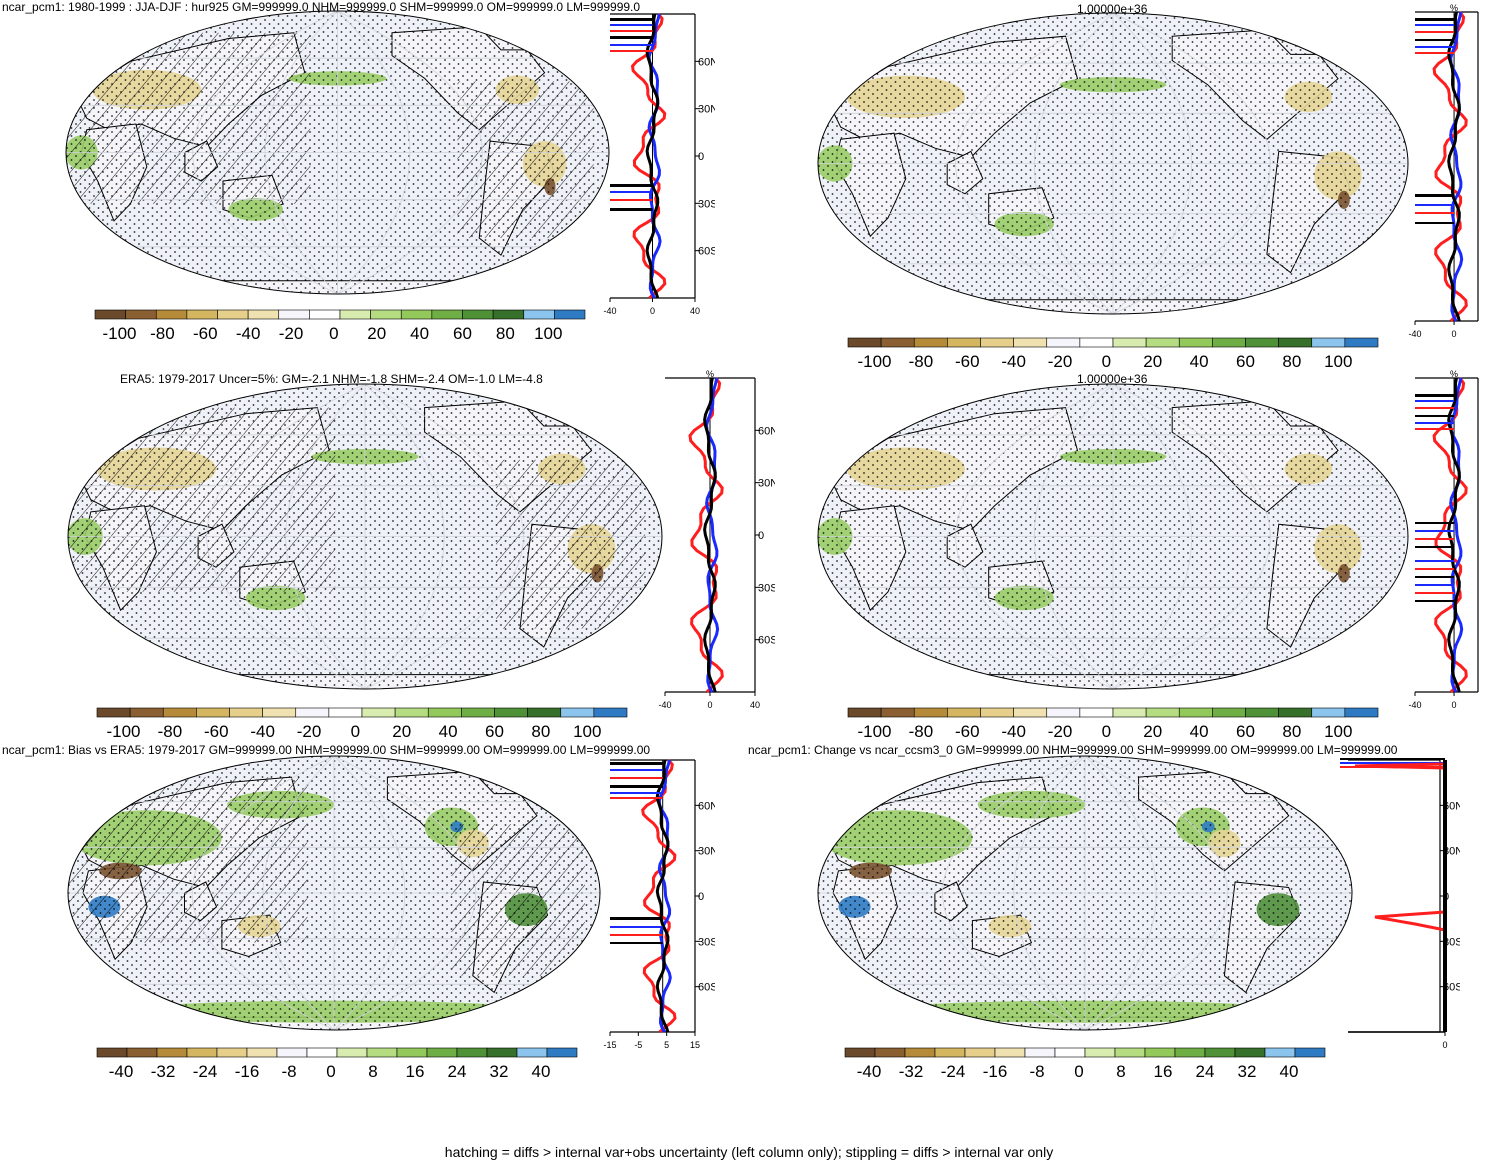 Image resolution: width=1498 pixels, height=1163 pixels. I want to click on x-tick-label: 0, so click(709, 705).